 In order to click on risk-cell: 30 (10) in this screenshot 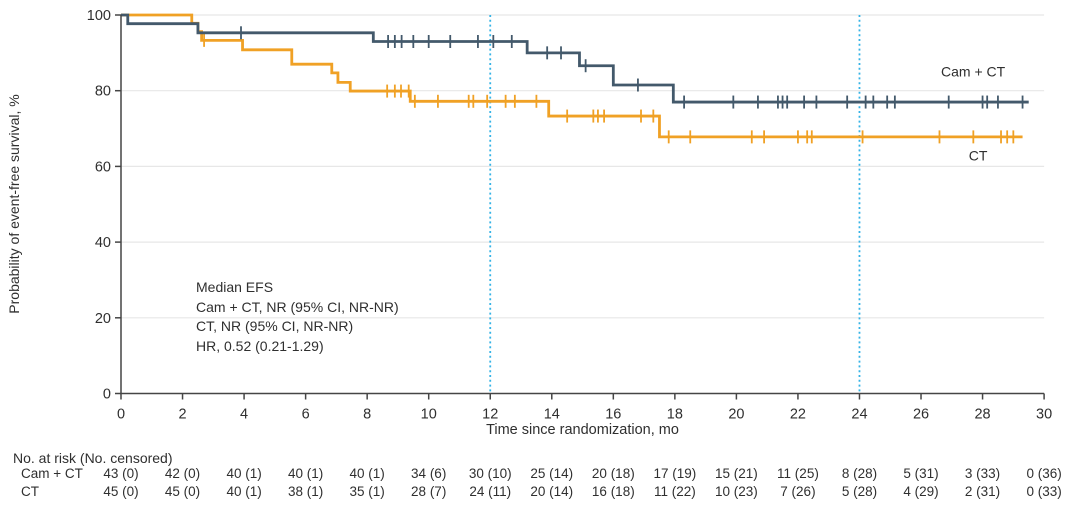, I will do `click(490, 473)`.